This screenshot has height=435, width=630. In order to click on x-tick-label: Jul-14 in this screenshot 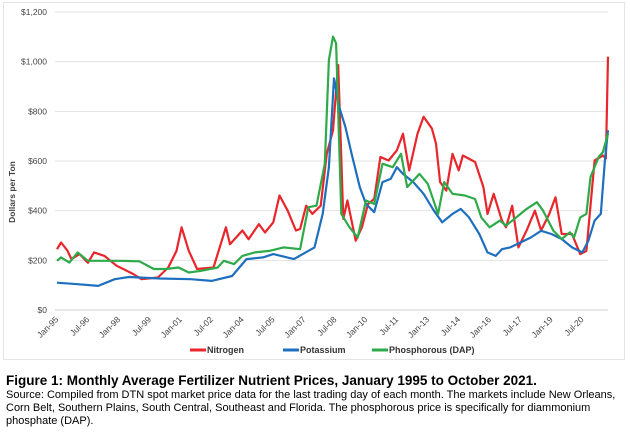, I will do `click(451, 326)`.